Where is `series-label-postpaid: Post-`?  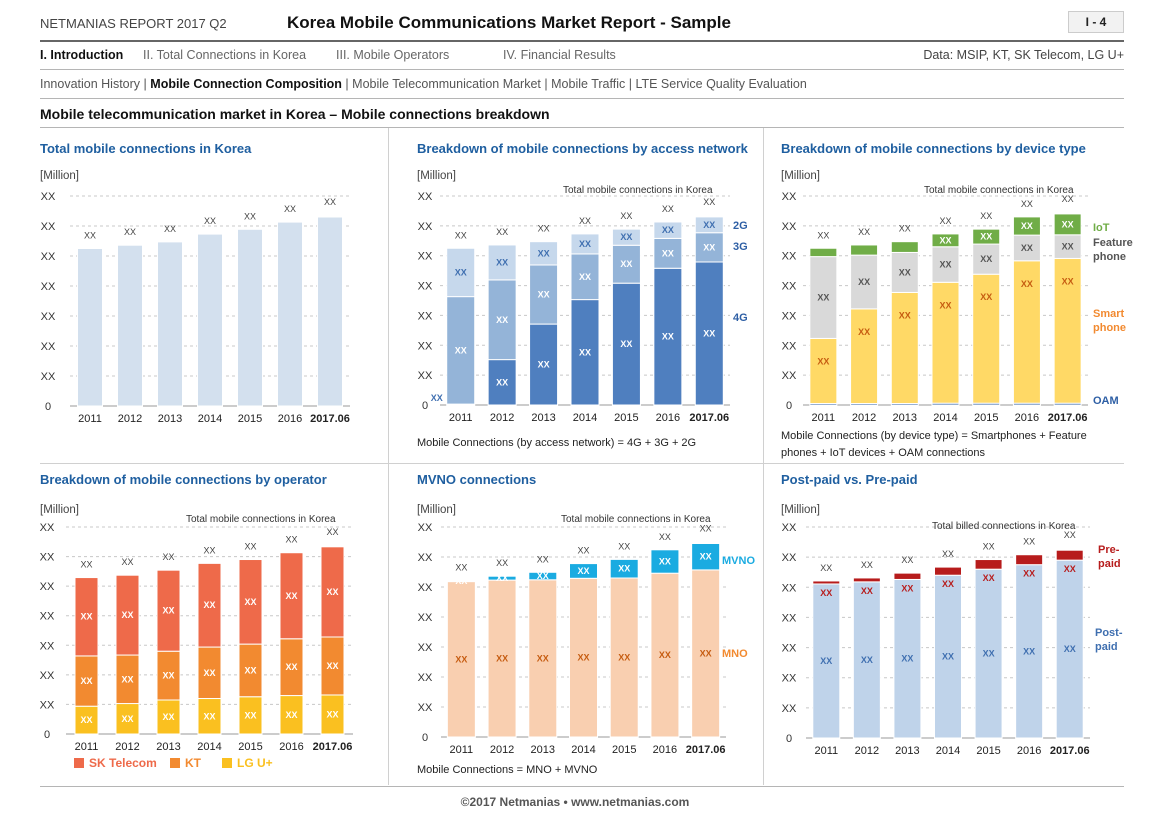
series-label-postpaid: Post- is located at coordinates (1109, 633).